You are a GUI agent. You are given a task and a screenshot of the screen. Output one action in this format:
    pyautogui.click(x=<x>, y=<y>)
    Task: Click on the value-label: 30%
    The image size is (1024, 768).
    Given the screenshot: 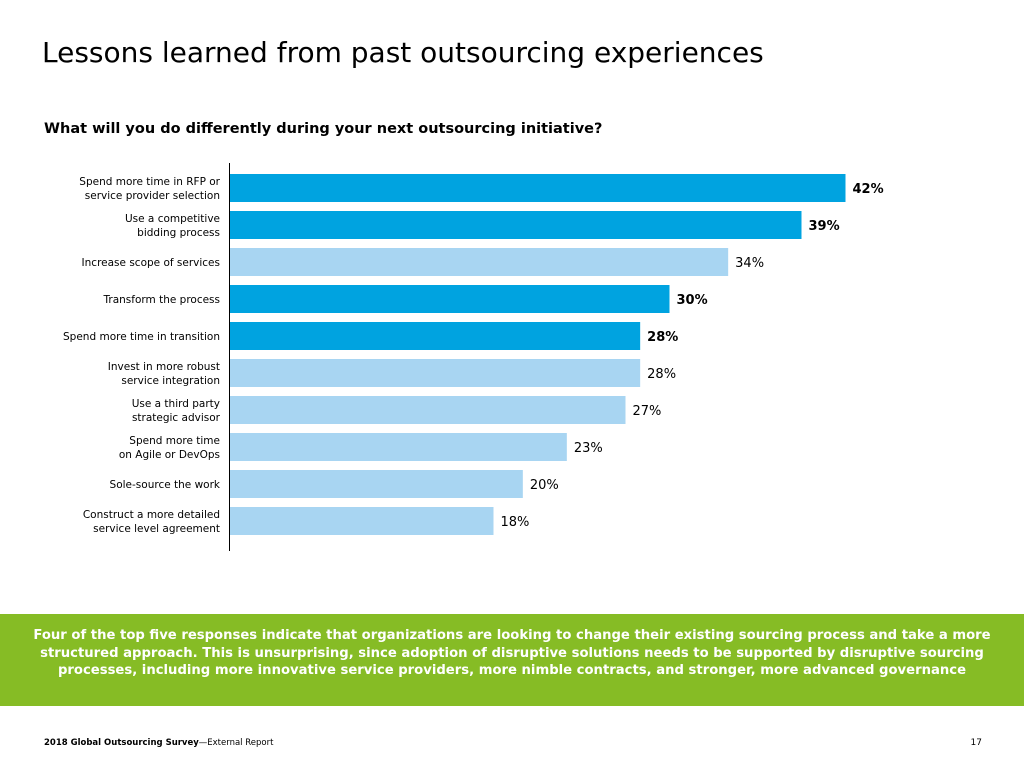 What is the action you would take?
    pyautogui.click(x=692, y=300)
    